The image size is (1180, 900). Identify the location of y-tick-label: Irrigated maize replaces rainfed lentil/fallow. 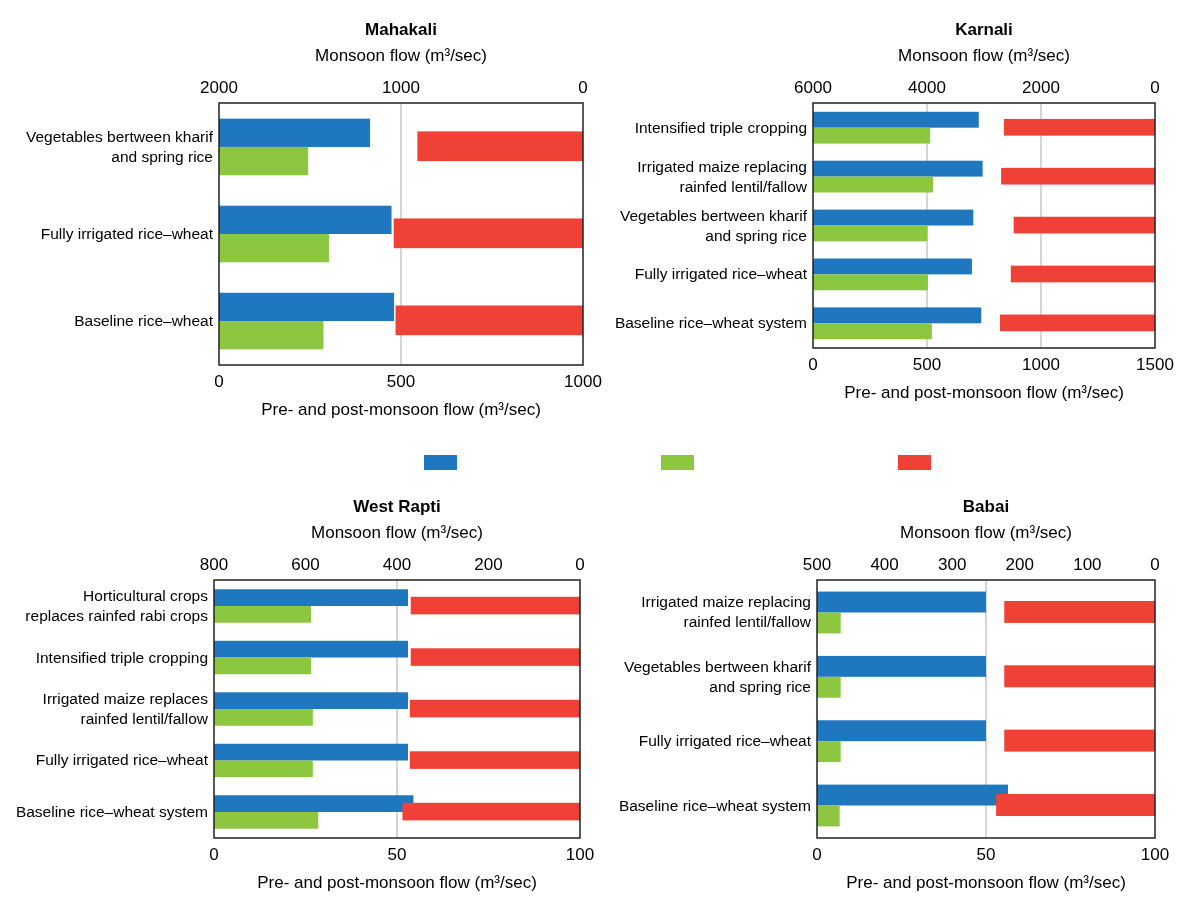
(125, 708).